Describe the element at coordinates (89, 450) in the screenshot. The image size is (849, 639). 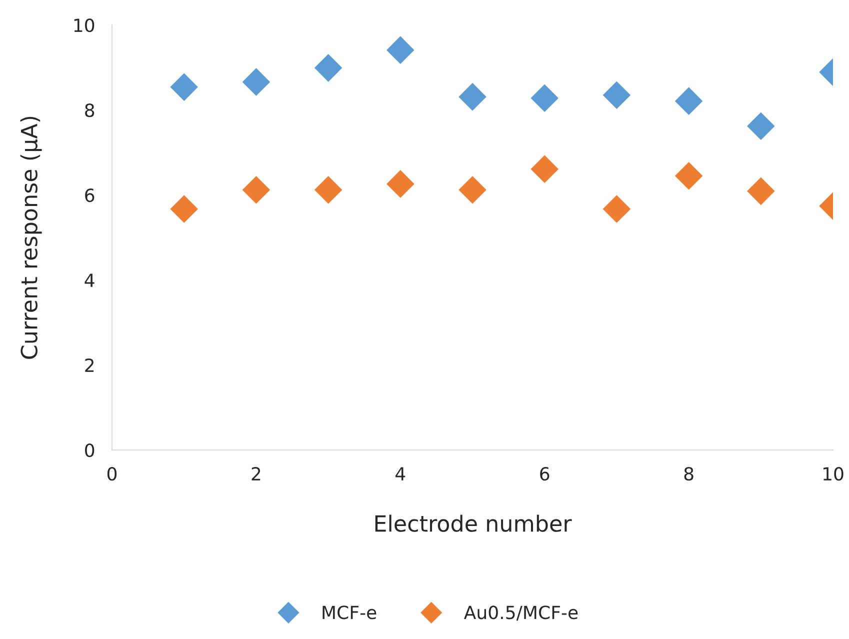
I see `y-tick-label: 0` at that location.